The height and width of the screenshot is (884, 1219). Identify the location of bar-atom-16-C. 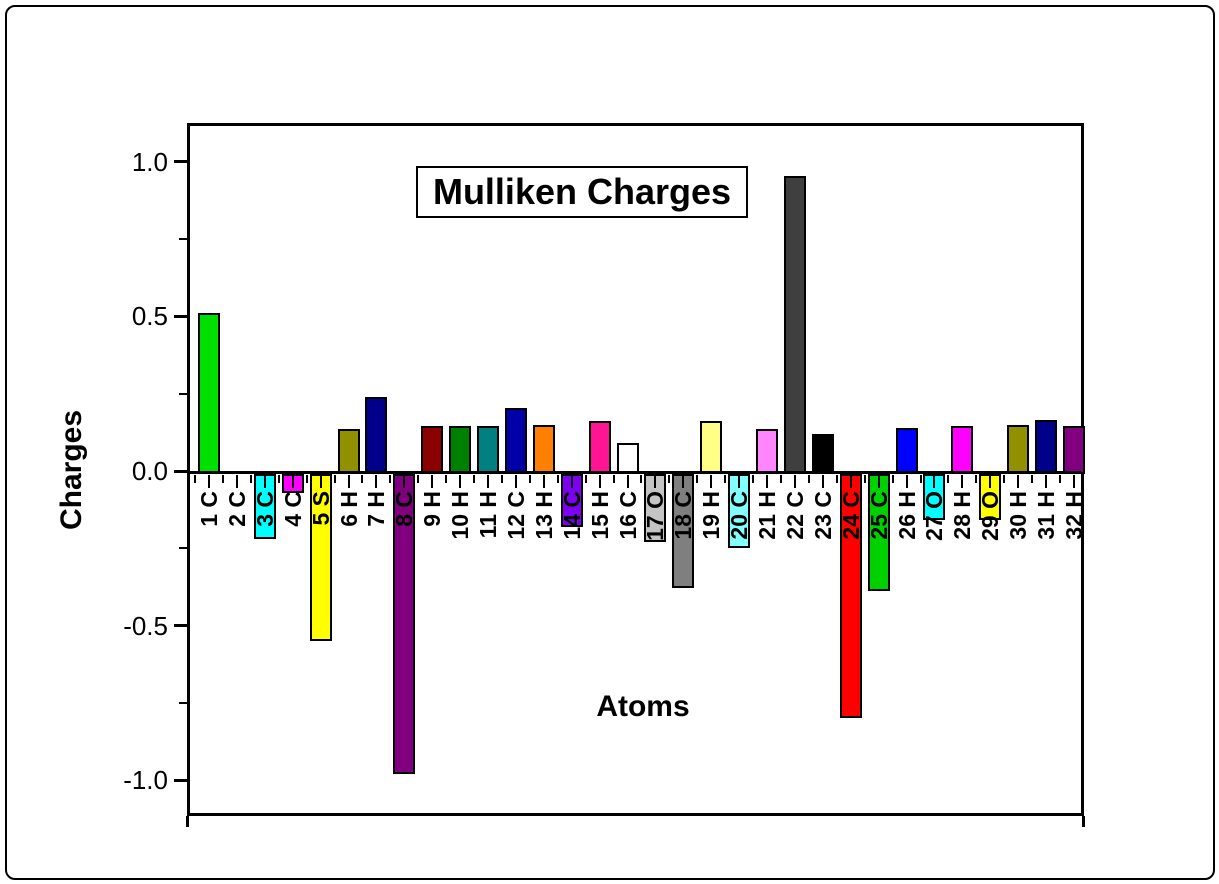
(627, 458).